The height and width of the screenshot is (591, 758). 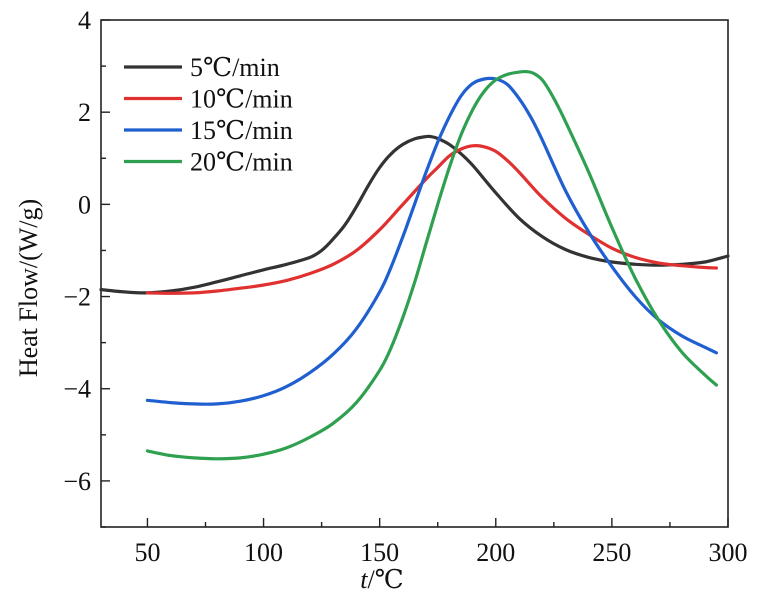 I want to click on y-tick-label: −2, so click(x=77, y=297).